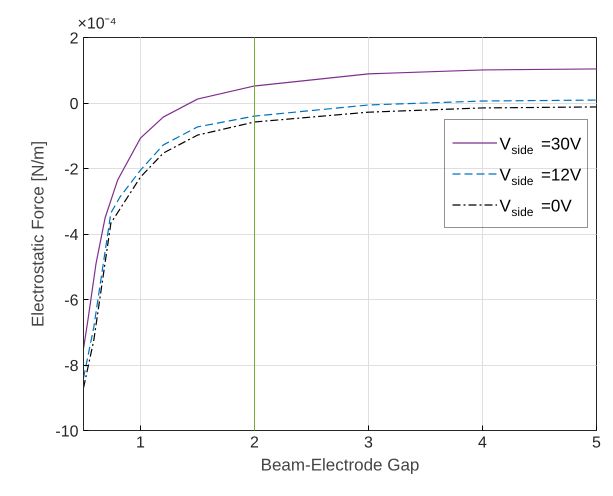 The image size is (613, 496). I want to click on y-tick-label: -6, so click(71, 301).